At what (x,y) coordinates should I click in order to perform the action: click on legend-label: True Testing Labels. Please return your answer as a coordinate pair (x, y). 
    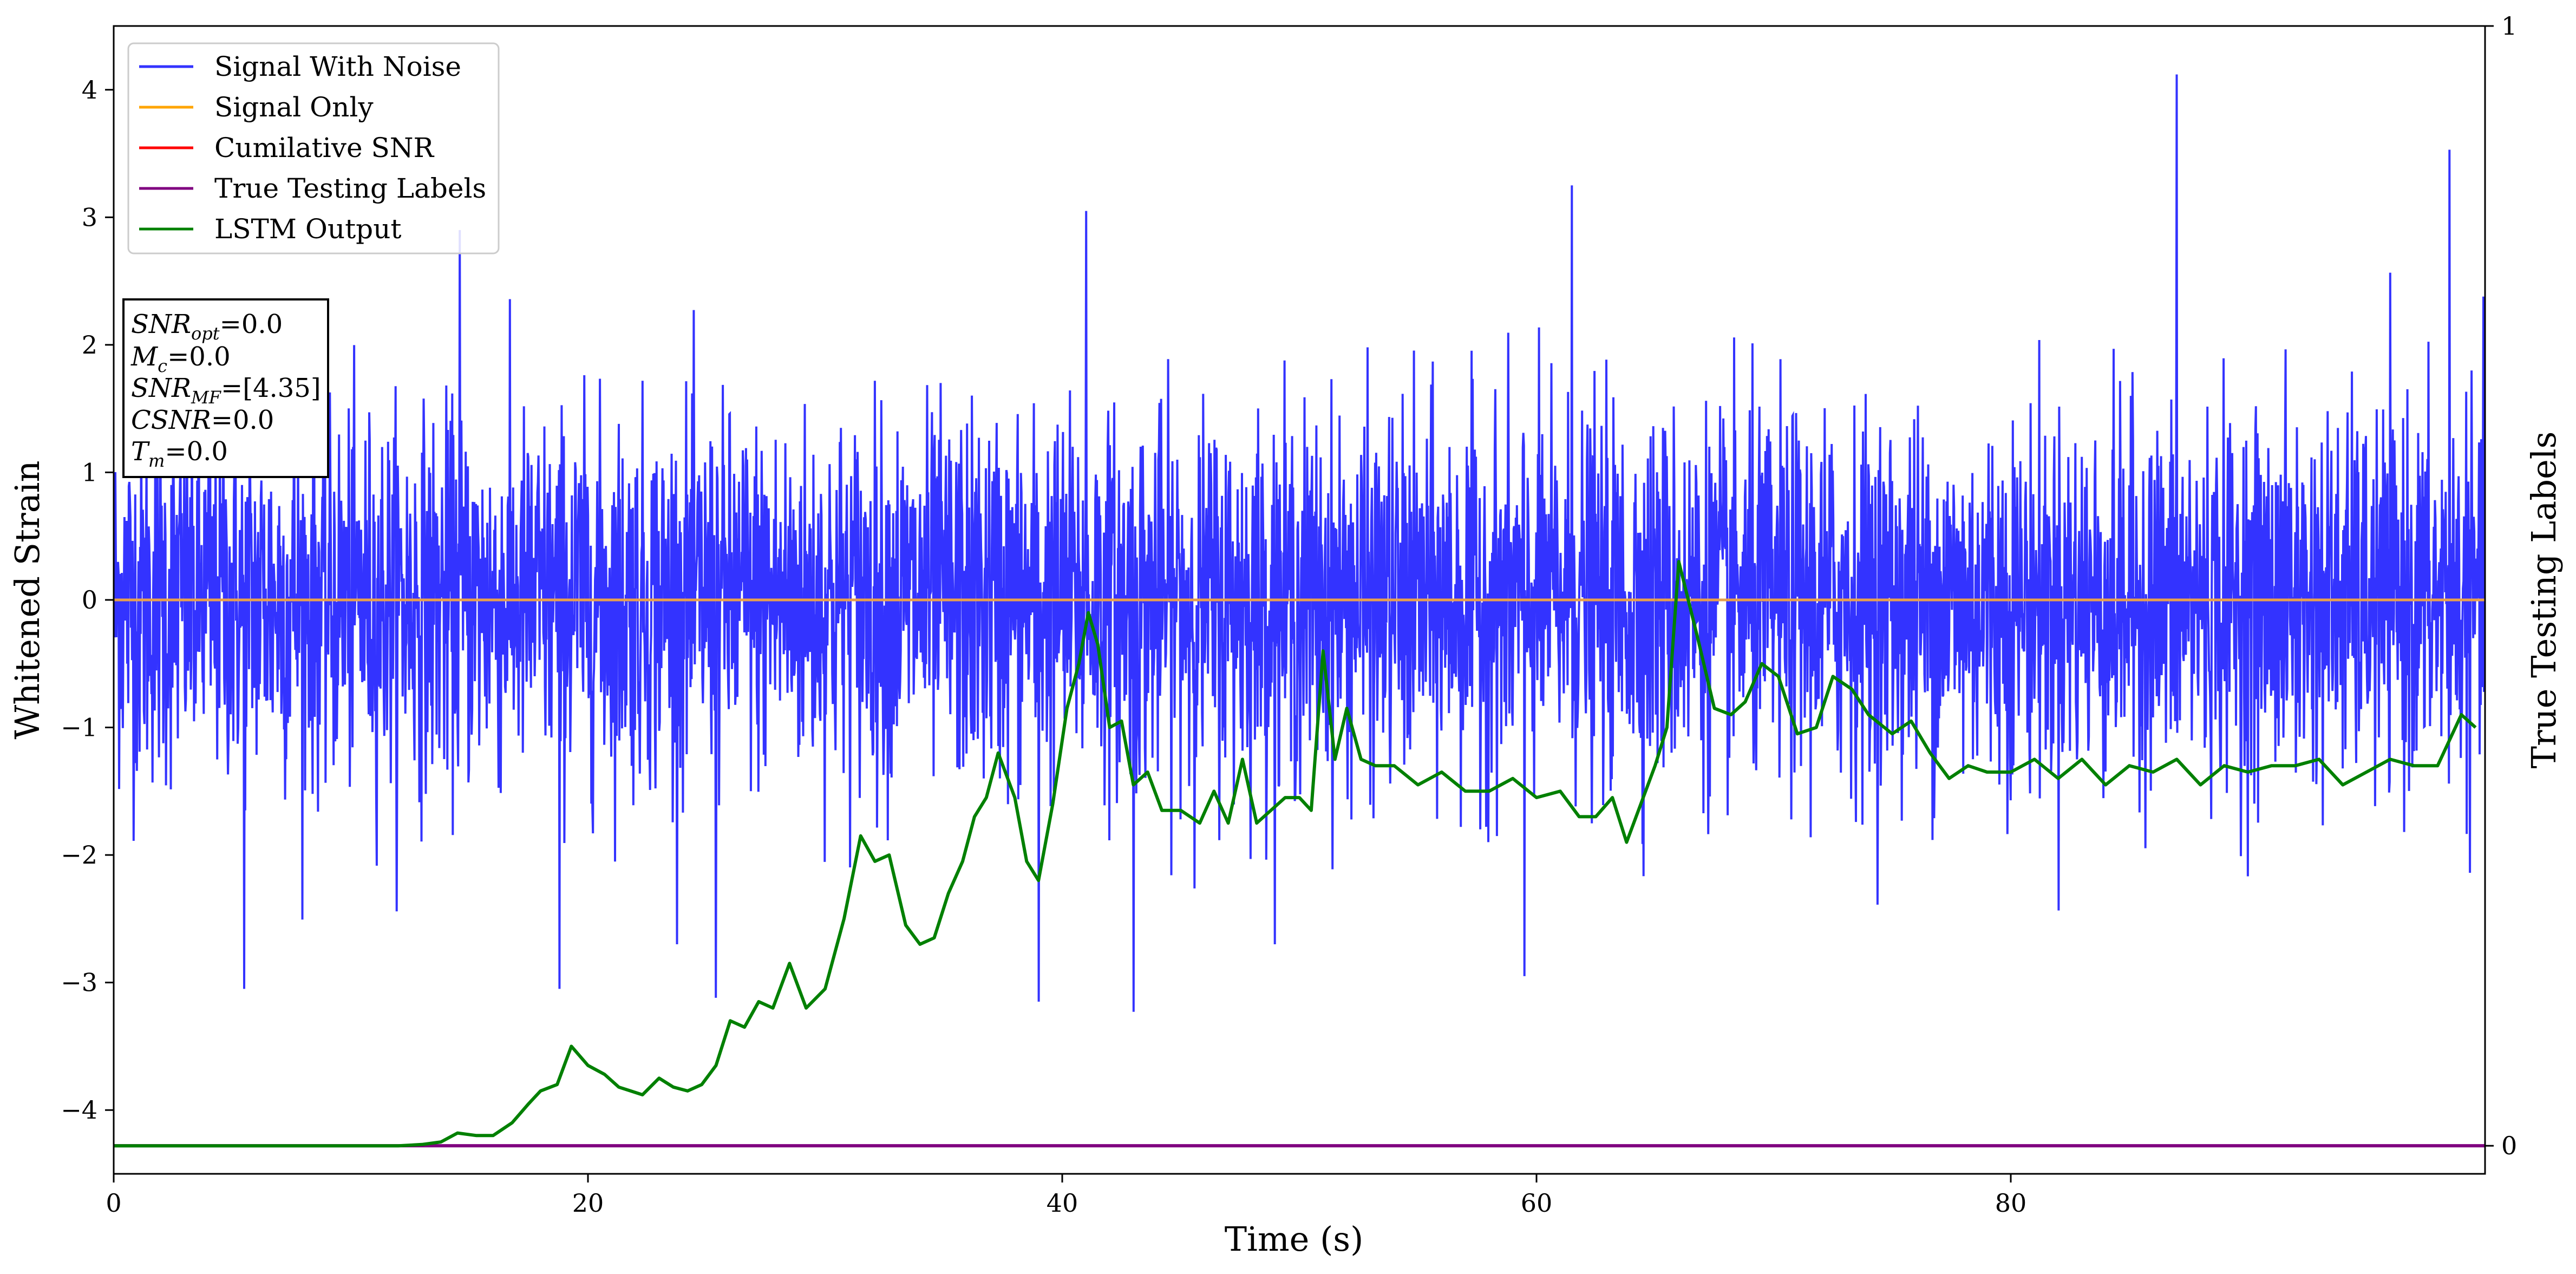
    Looking at the image, I should click on (350, 188).